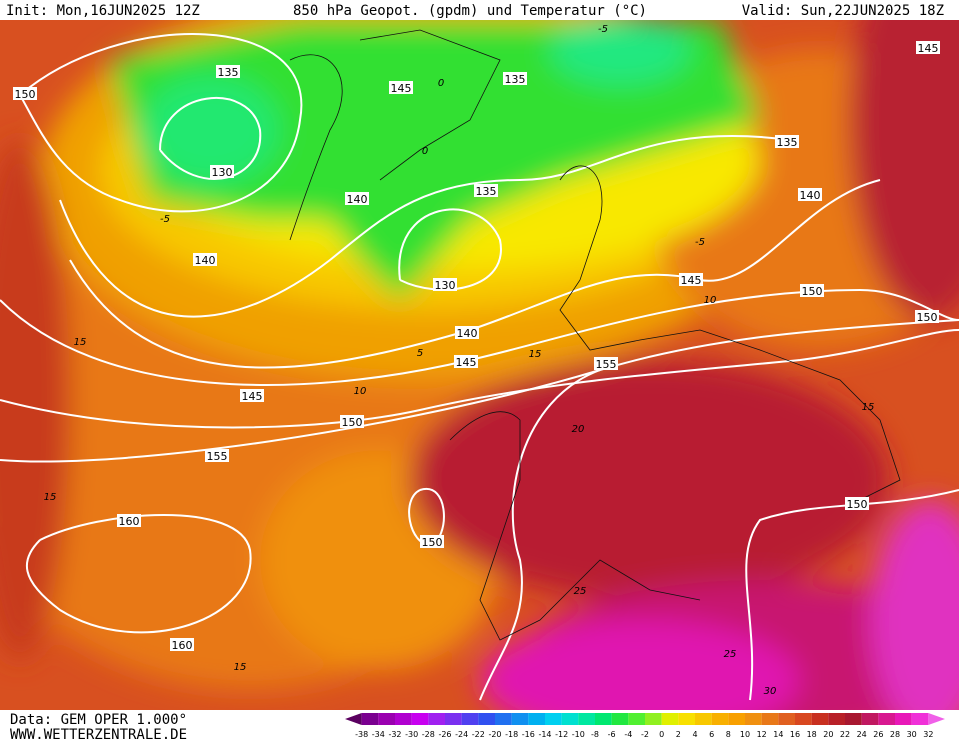 This screenshot has height=741, width=959. What do you see at coordinates (428, 734) in the screenshot?
I see `colorbar-label: -28` at bounding box center [428, 734].